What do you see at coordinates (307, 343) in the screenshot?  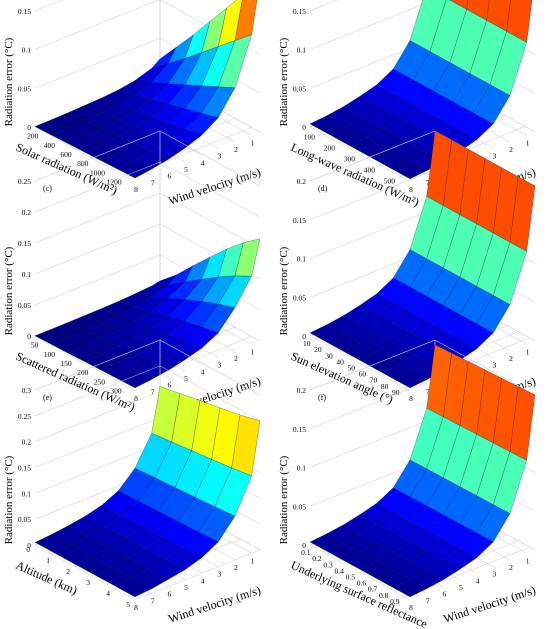 I see `x-tick-label: 10` at bounding box center [307, 343].